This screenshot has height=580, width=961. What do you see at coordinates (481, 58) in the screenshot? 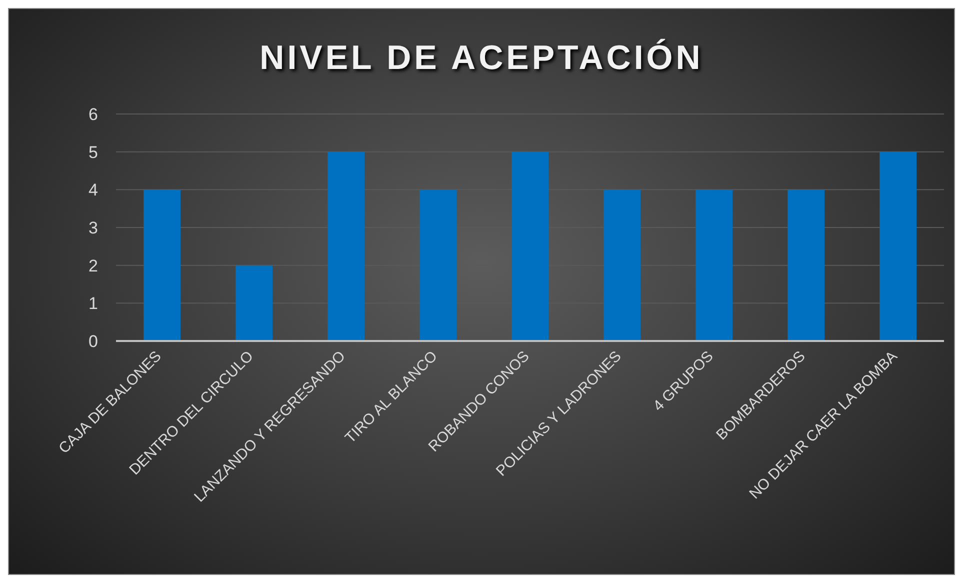
I see `chart-title: NIVEL DE ACEPTACIÓN` at bounding box center [481, 58].